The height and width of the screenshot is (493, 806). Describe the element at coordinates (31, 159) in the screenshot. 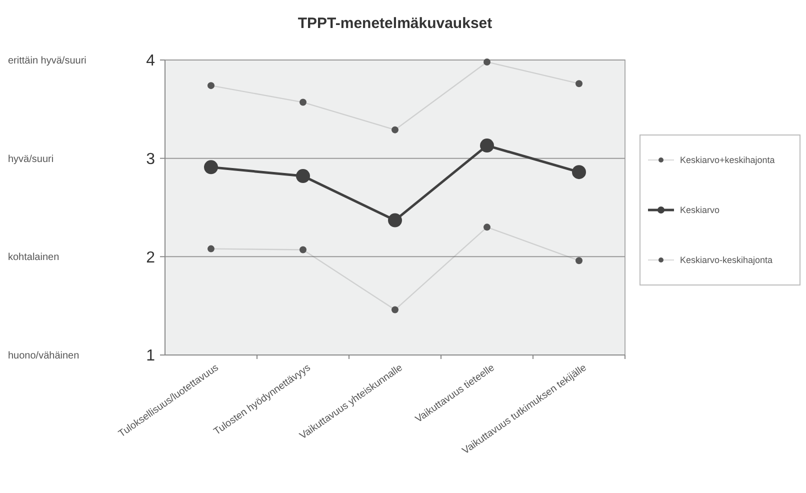

I see `text: hyvä/suuri` at that location.